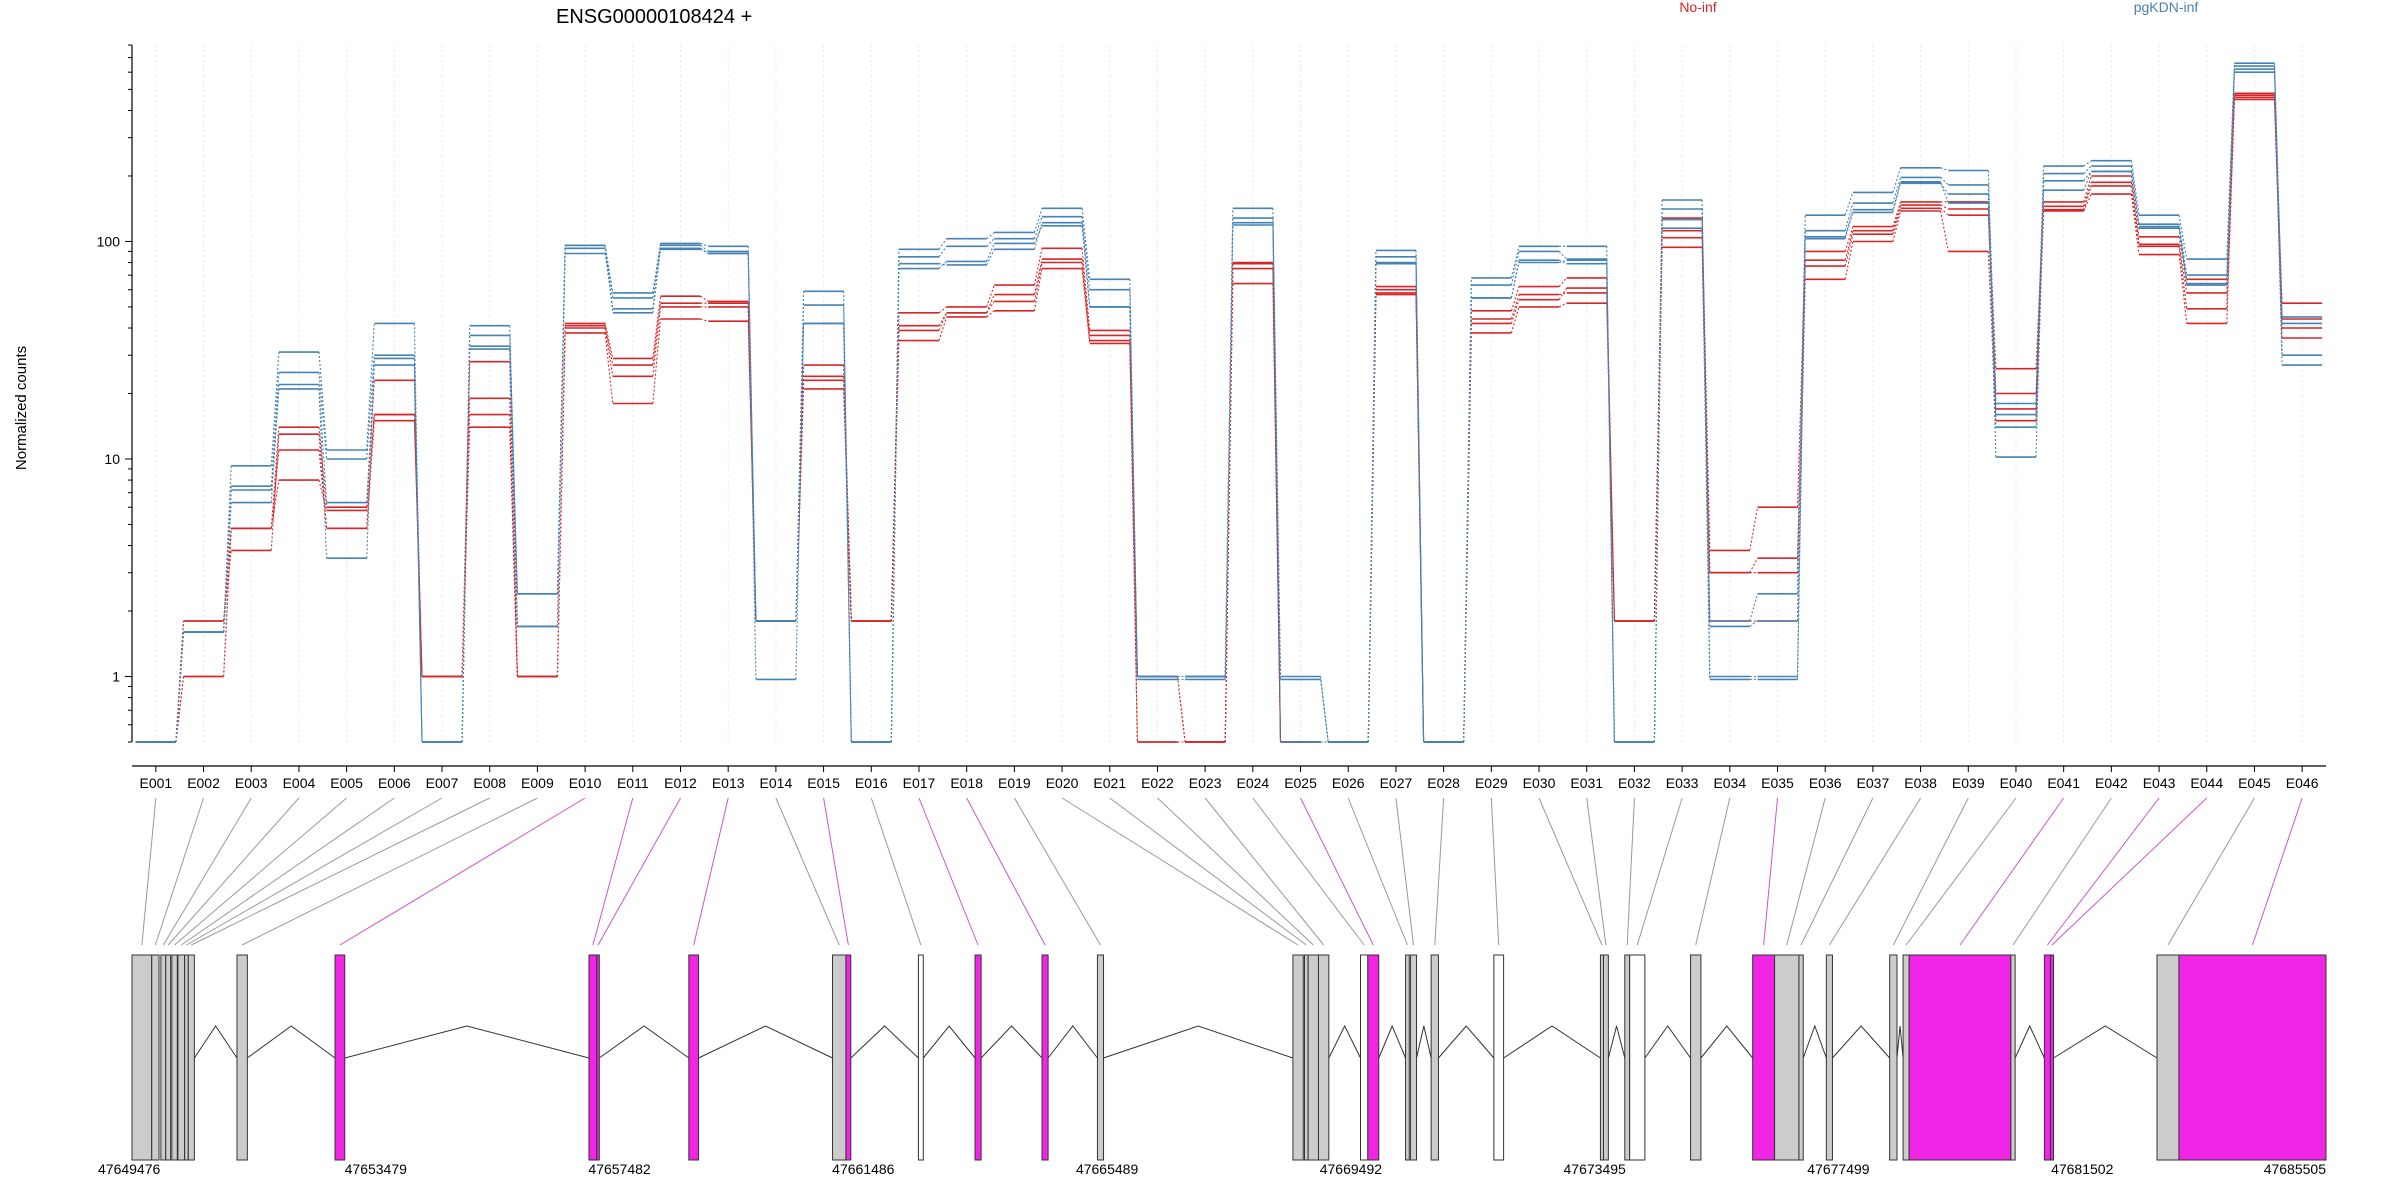 Image resolution: width=2400 pixels, height=1200 pixels. Describe the element at coordinates (1930, 871) in the screenshot. I see `connector-e039` at that location.